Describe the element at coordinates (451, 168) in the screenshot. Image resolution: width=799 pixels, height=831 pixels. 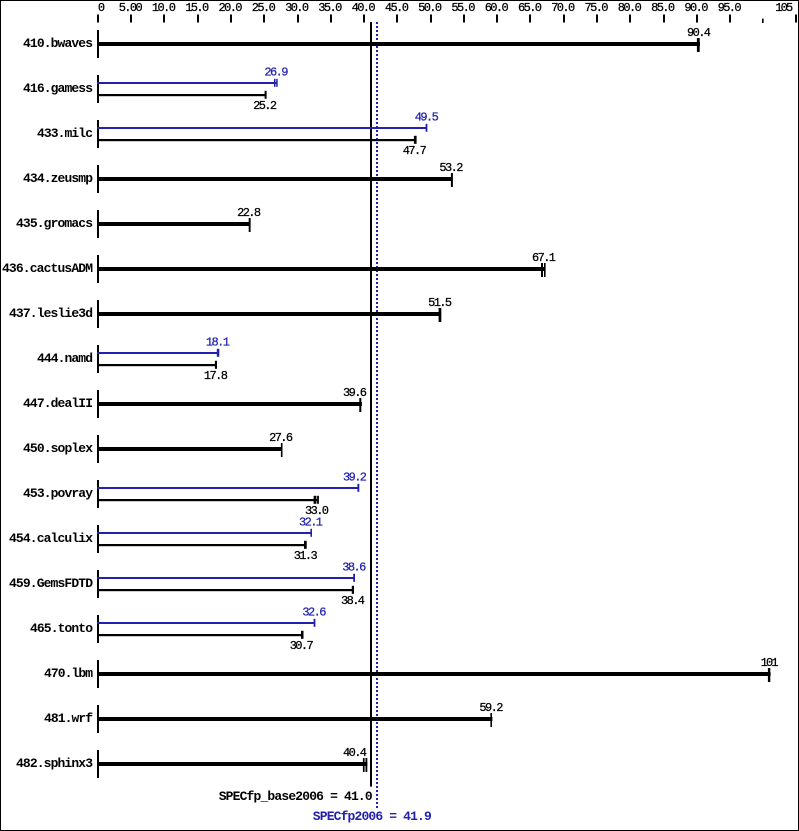
I see `svg-text: 53.2` at that location.